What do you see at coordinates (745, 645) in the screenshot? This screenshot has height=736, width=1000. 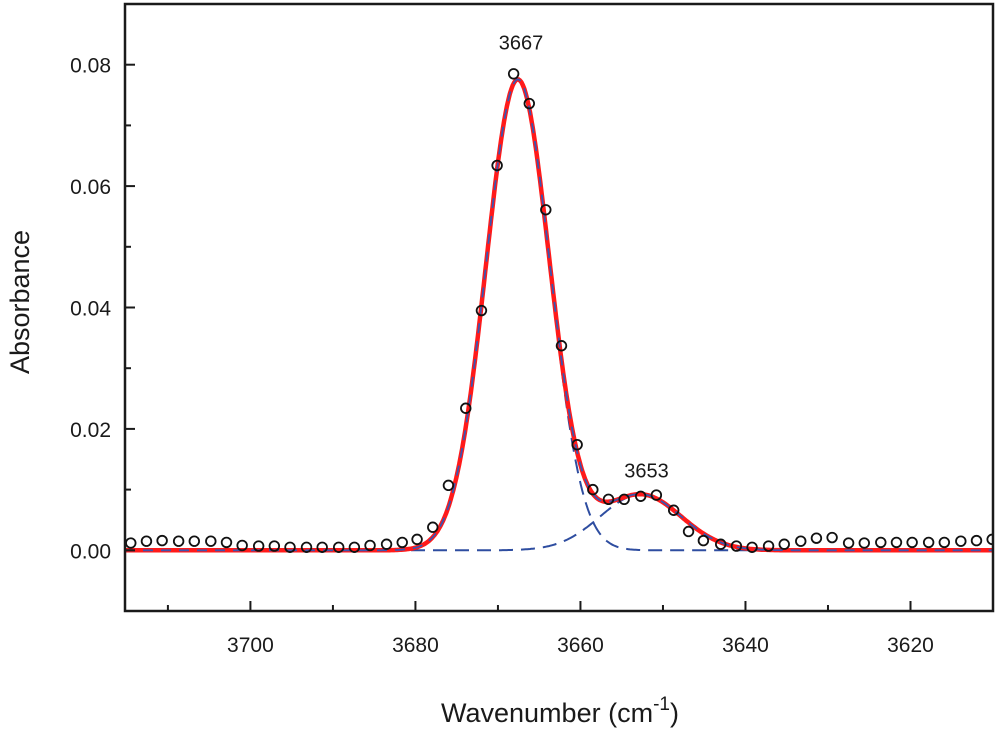 I see `x-tick-label: 3640` at bounding box center [745, 645].